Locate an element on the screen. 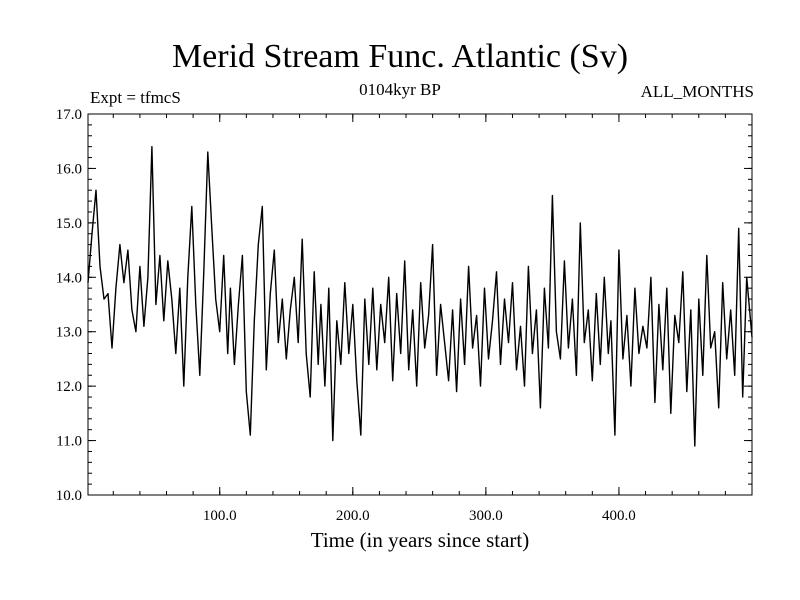 Image resolution: width=800 pixels, height=600 pixels. months-label: ALL_MONTHS is located at coordinates (697, 91).